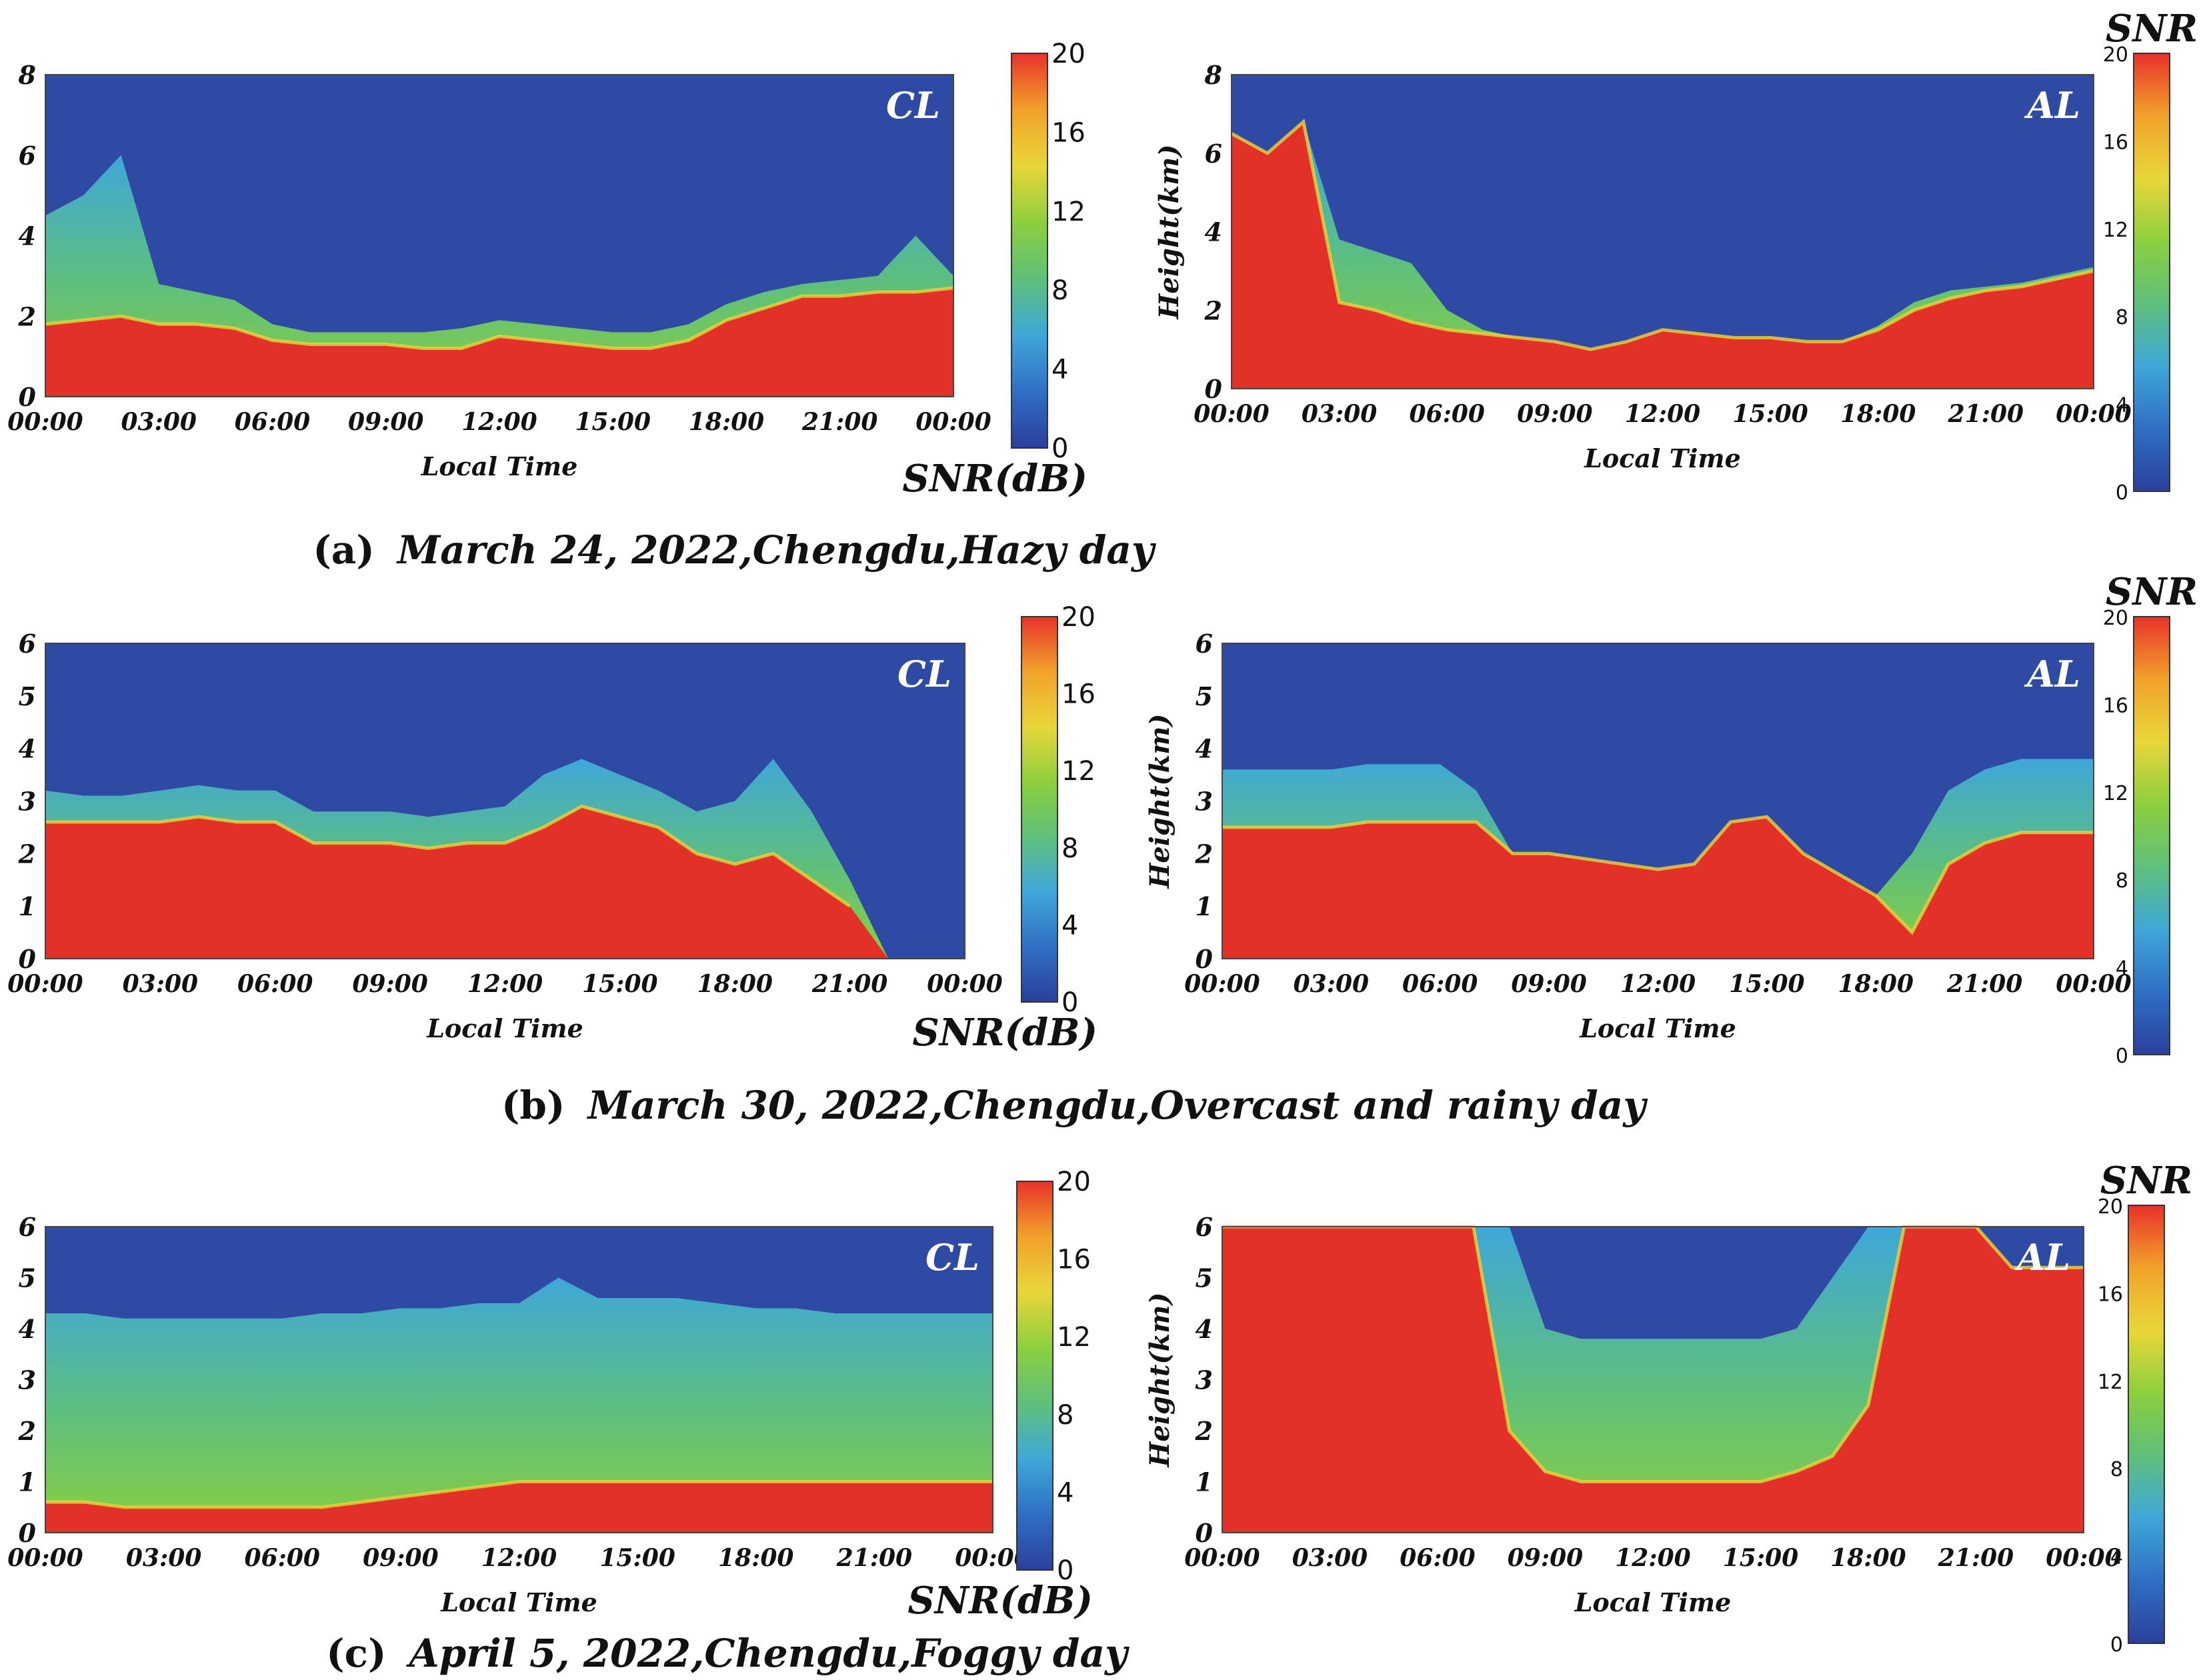  Describe the element at coordinates (1160, 1380) in the screenshot. I see `y-axis-label: Height(km)` at that location.